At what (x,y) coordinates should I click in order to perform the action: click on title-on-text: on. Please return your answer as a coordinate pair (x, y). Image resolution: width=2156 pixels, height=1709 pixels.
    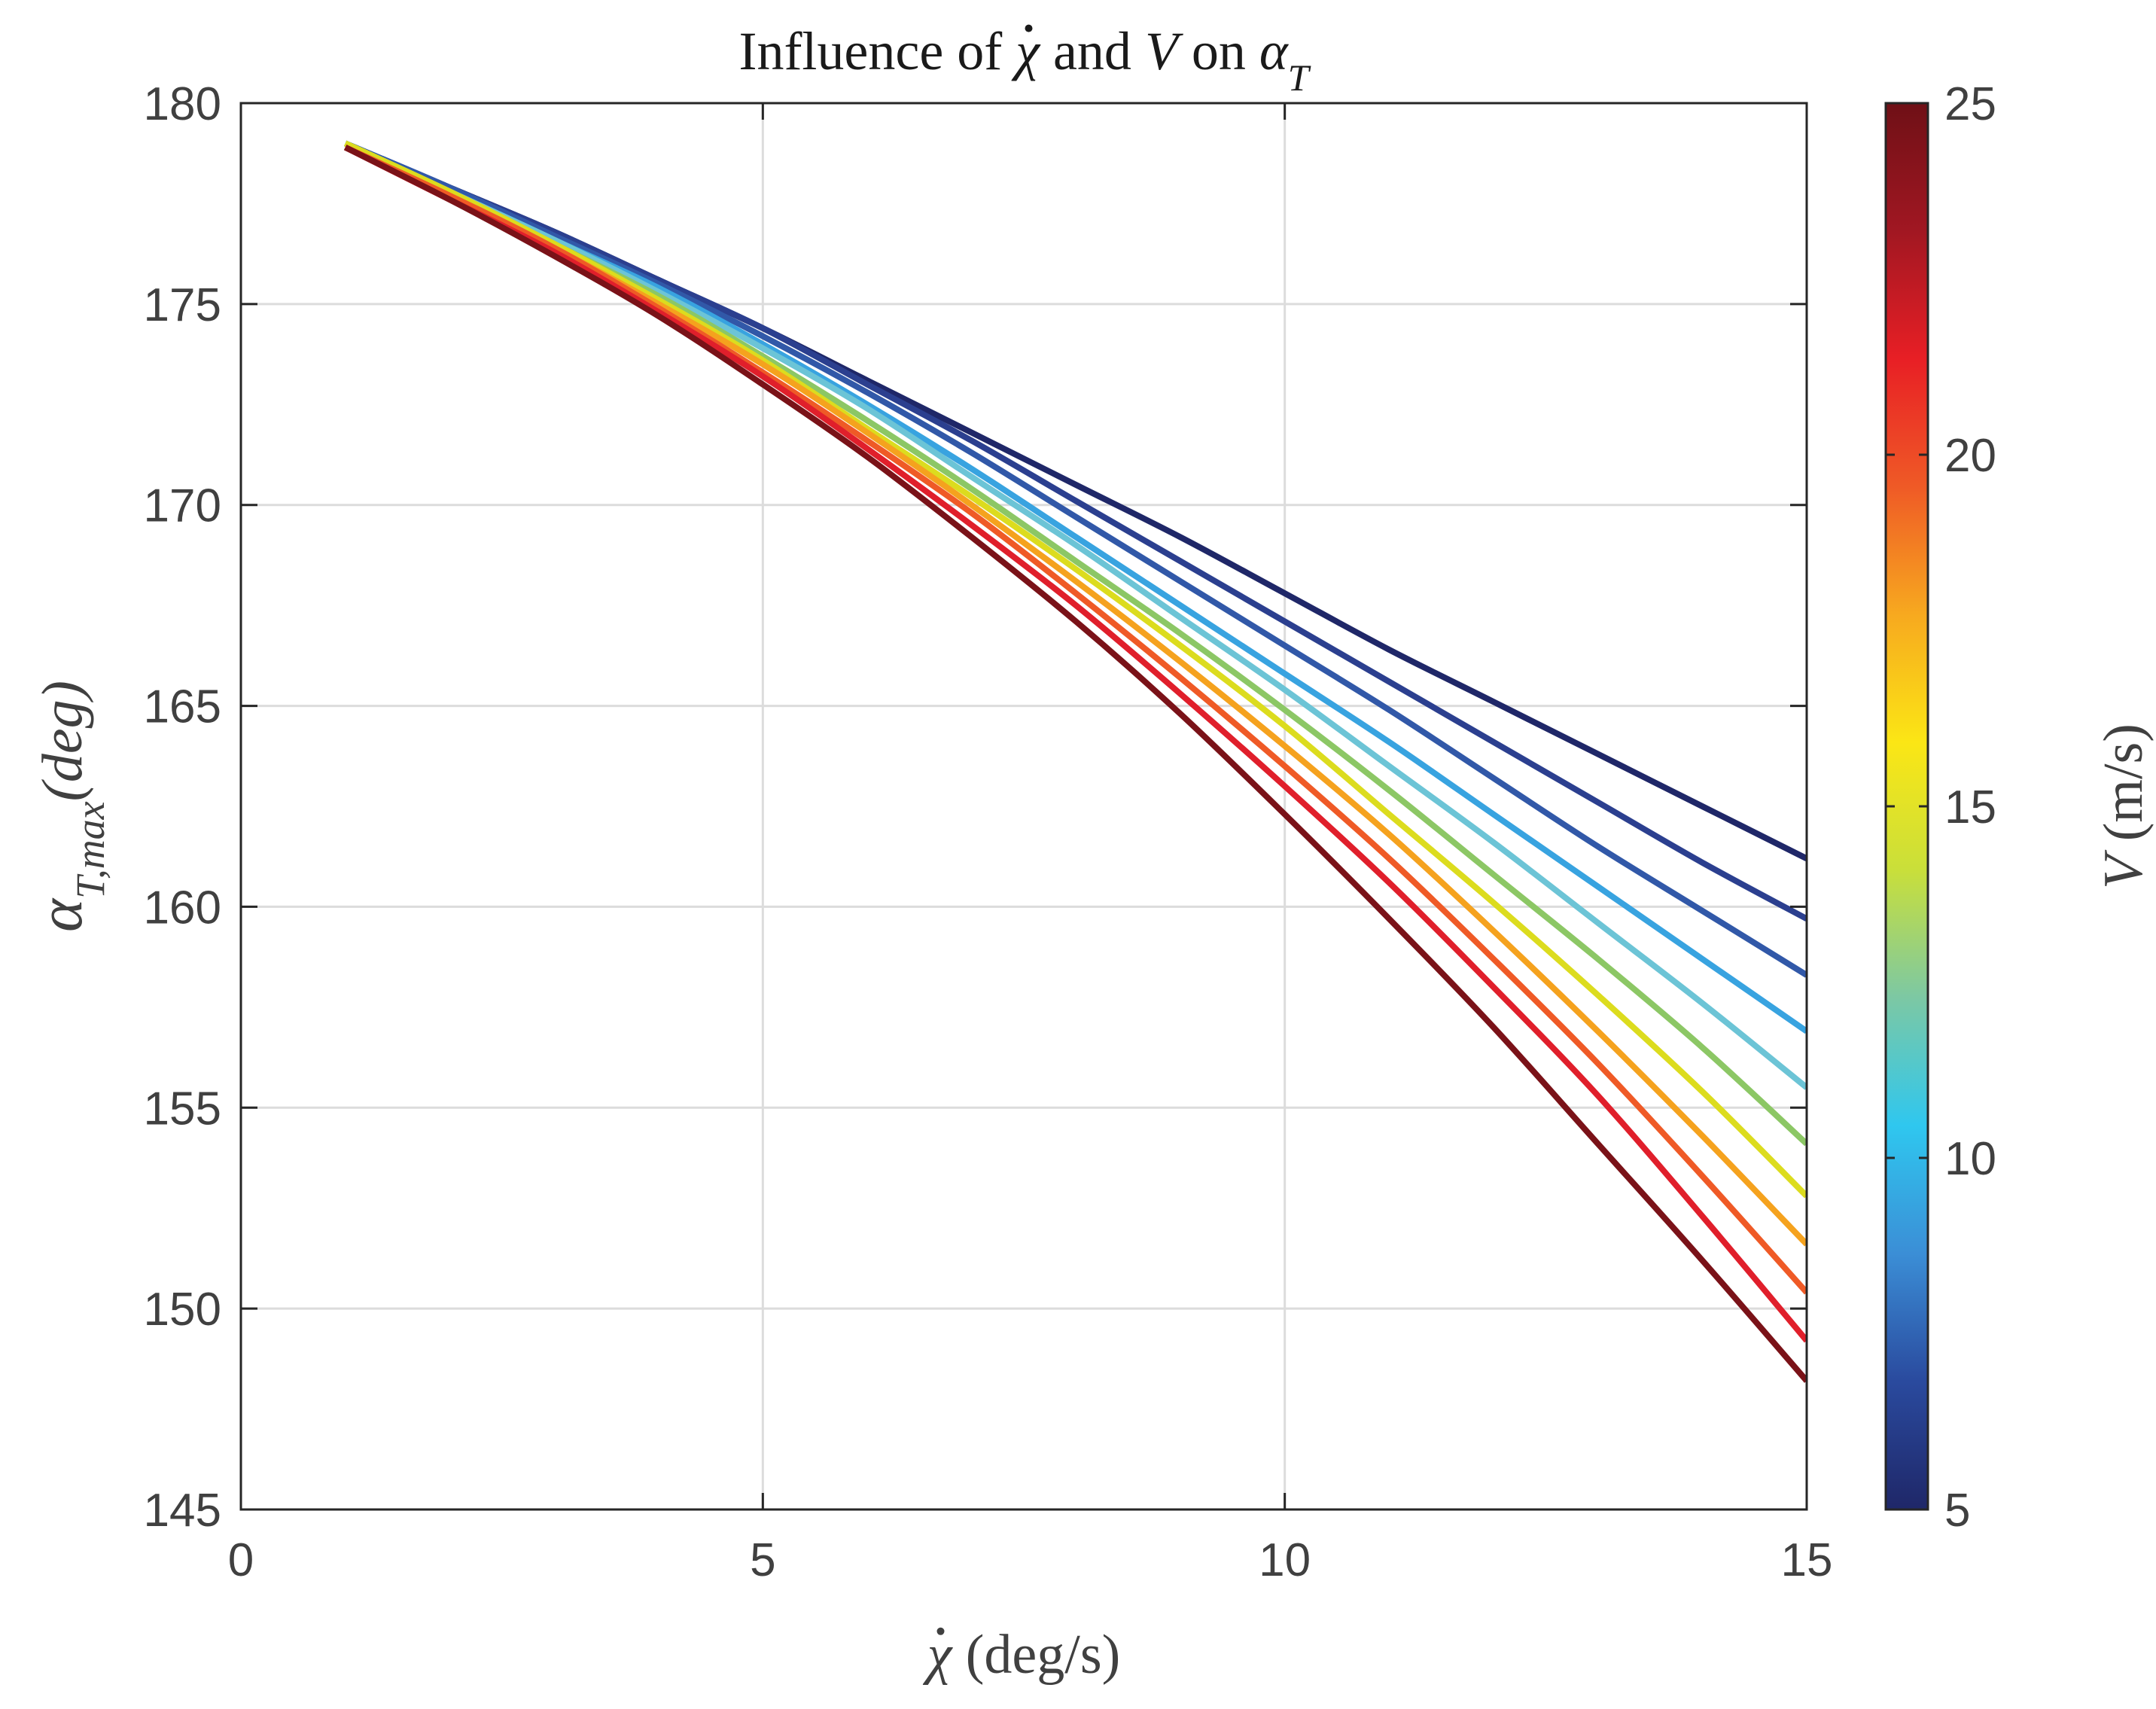
    Looking at the image, I should click on (1218, 51).